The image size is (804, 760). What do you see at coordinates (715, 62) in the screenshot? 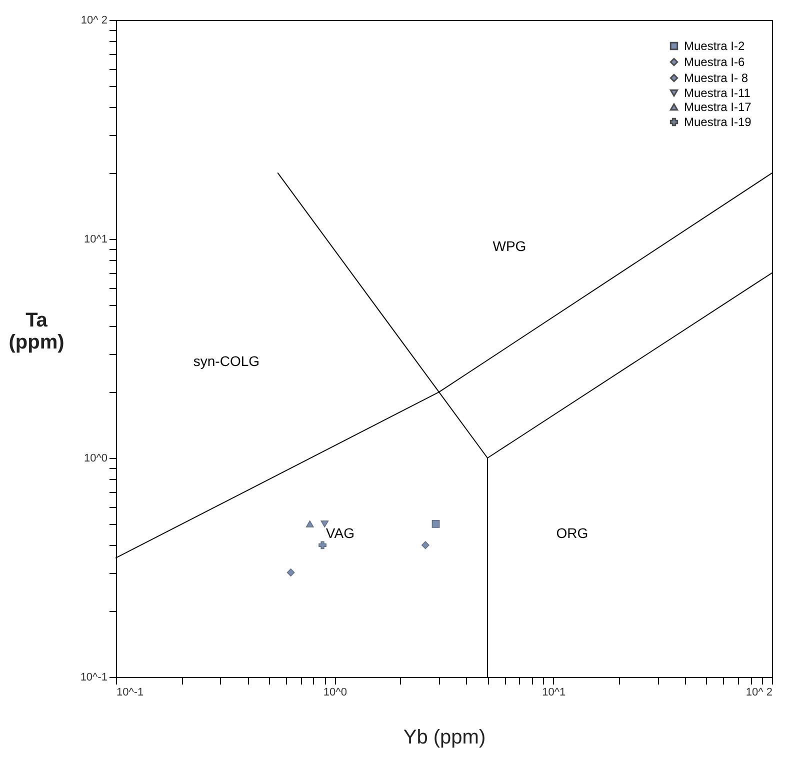
I see `legend-label: Muestra I-6` at bounding box center [715, 62].